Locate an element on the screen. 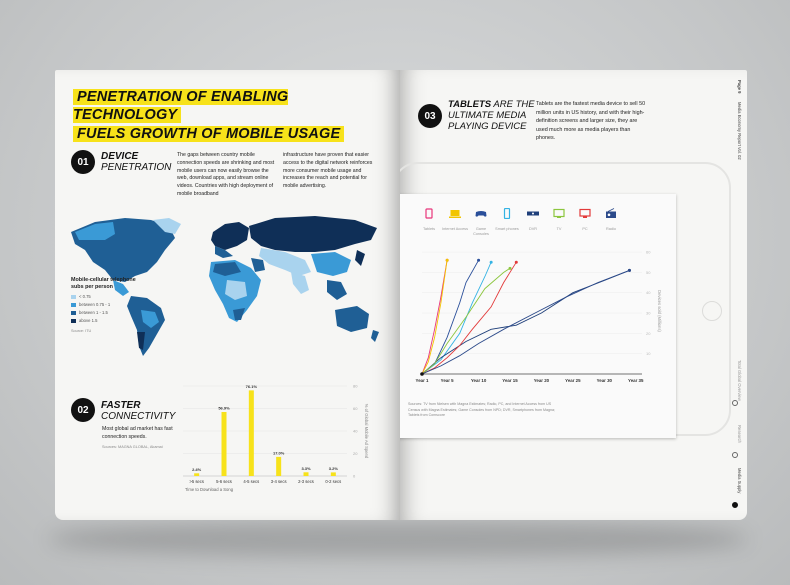 The width and height of the screenshot is (790, 585). bar-y-tick-label: 20 is located at coordinates (355, 453).